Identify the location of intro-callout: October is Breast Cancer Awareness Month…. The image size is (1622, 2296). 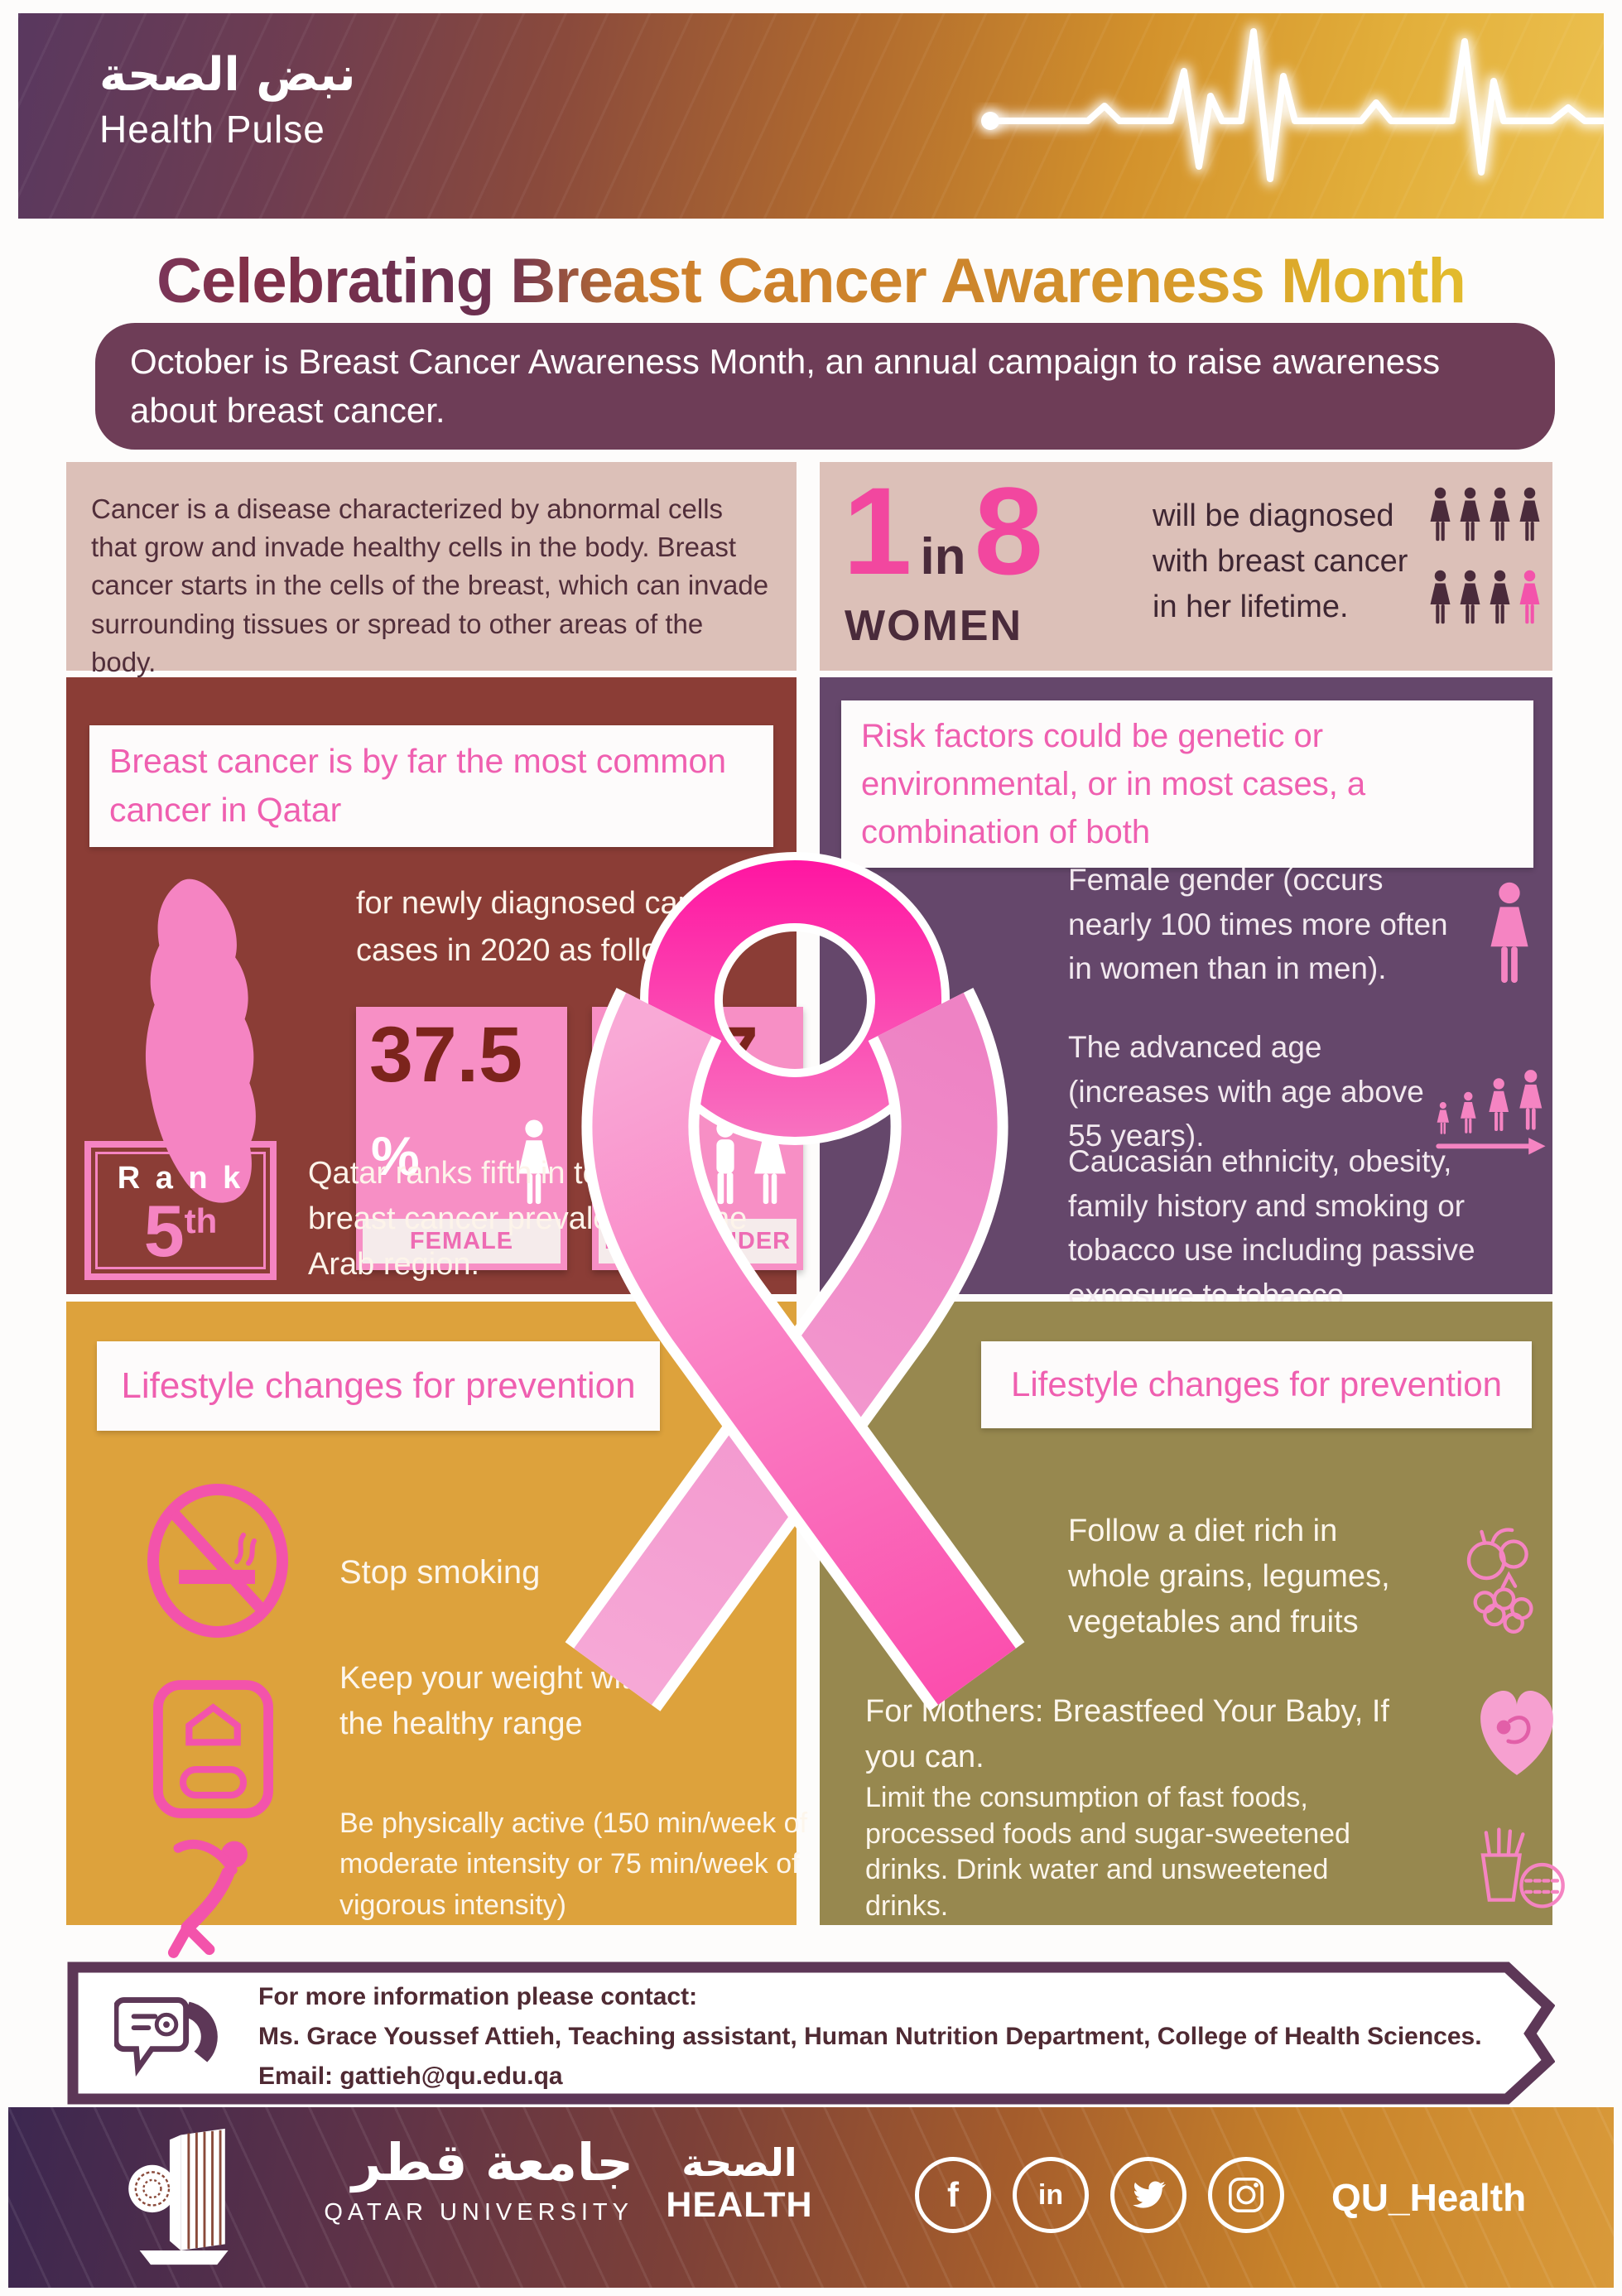
(825, 387).